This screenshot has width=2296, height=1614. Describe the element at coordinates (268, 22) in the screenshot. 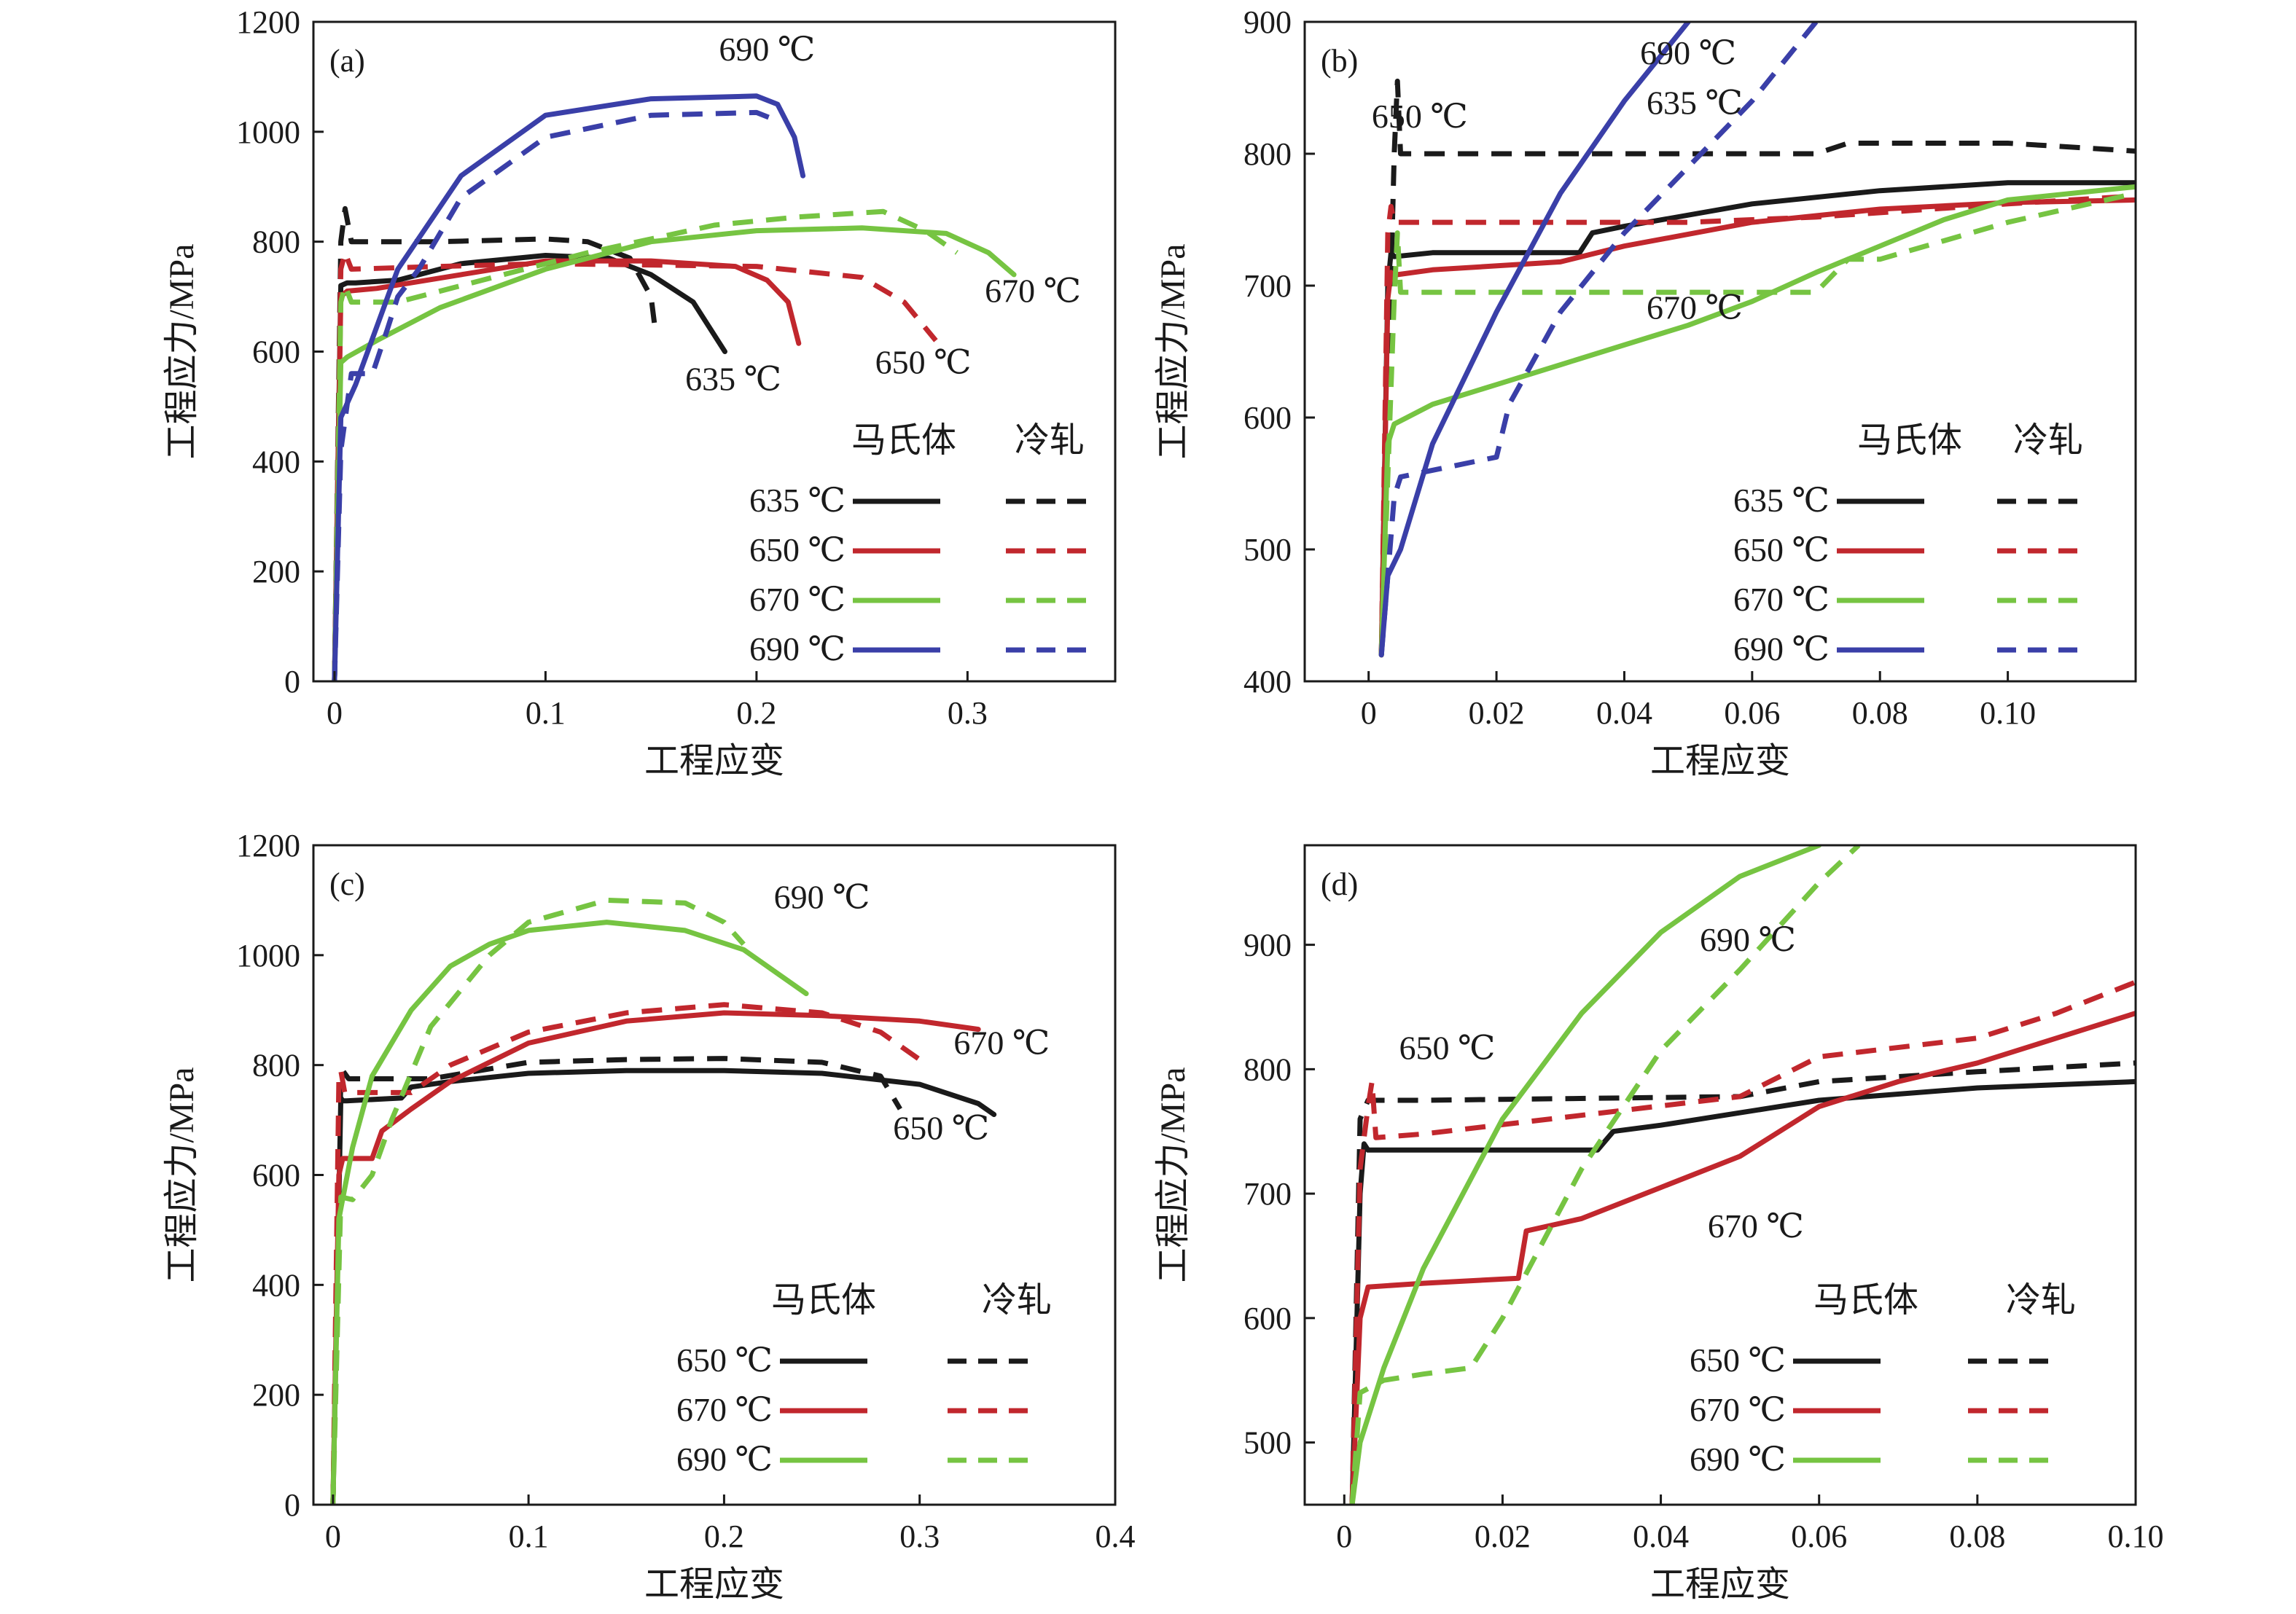

I see `y-tick-label: 1200` at that location.